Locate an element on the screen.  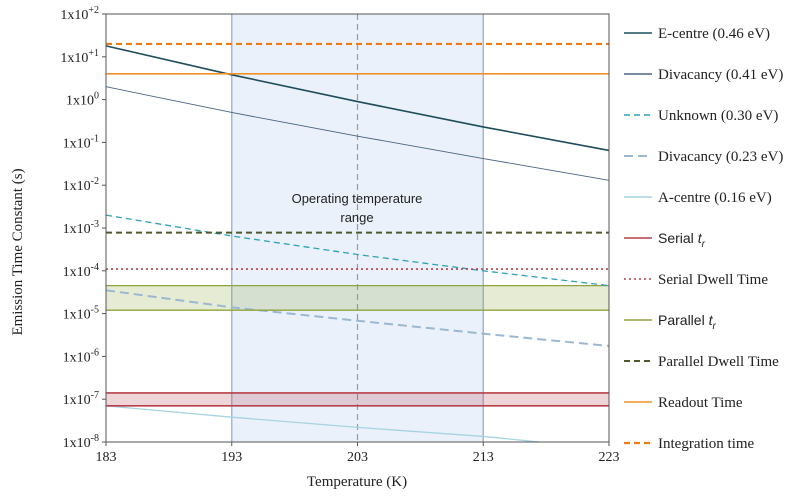
operating-range-label-line2: range is located at coordinates (356, 217).